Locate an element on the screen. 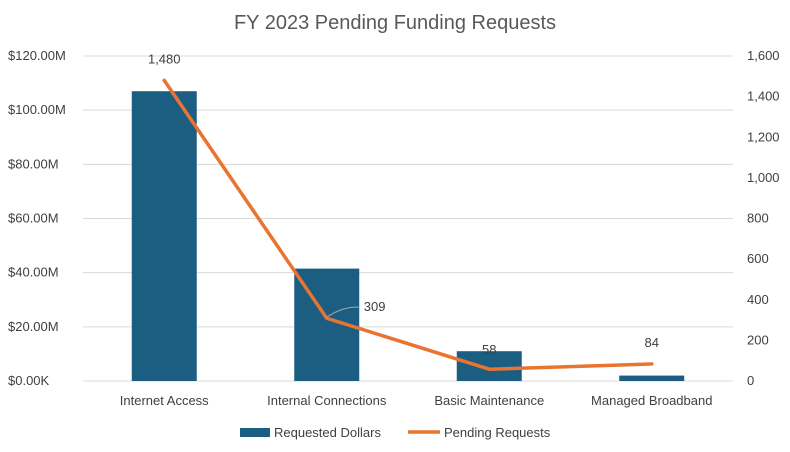 The image size is (790, 452). y-right-tick-label: 1,600 is located at coordinates (763, 55).